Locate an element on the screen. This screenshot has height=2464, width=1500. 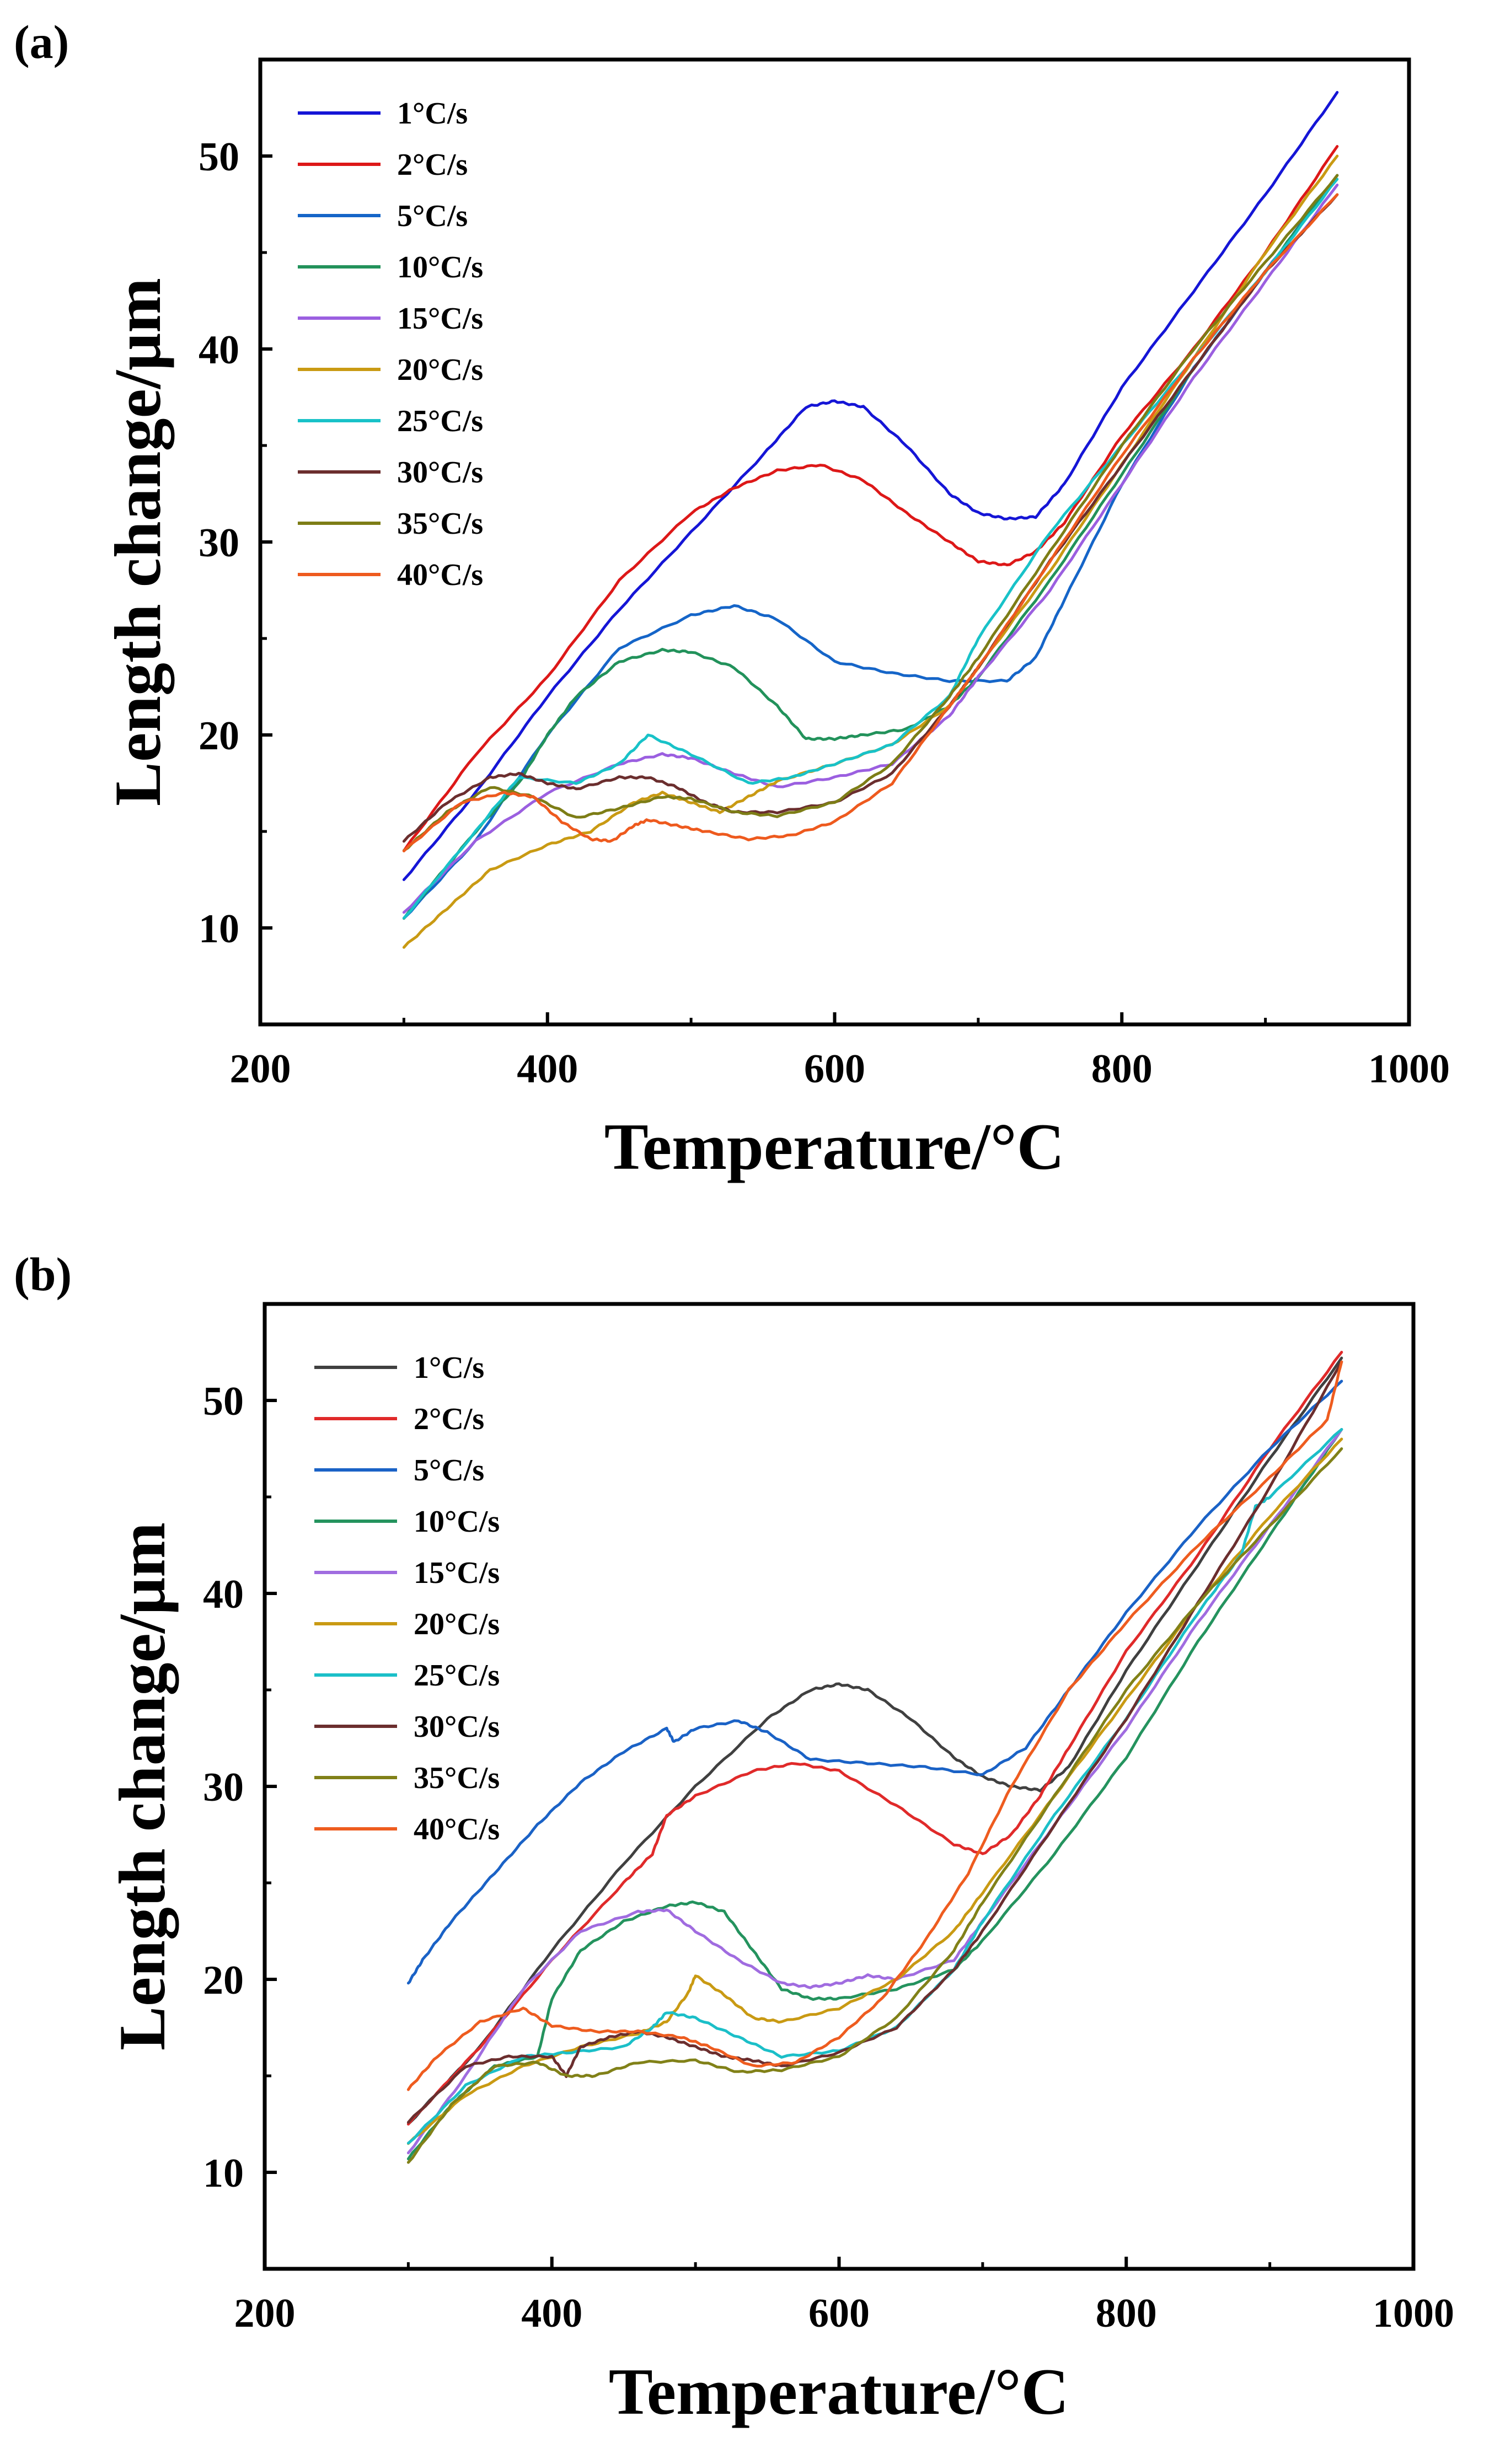
panel-label: (a) is located at coordinates (41, 42).